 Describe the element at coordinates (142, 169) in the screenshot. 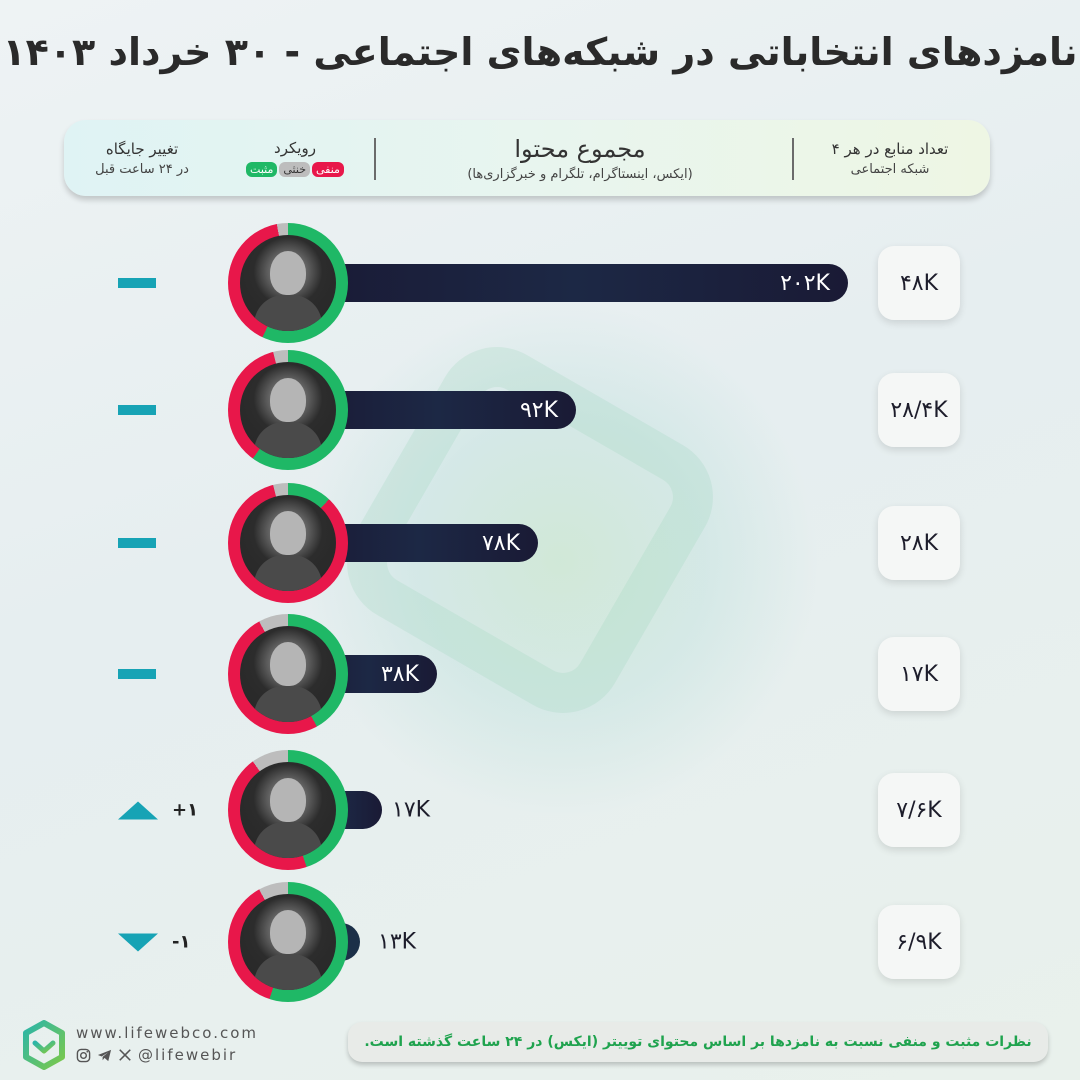

I see `header-change-sub: در ۲۴ ساعت قبل` at that location.